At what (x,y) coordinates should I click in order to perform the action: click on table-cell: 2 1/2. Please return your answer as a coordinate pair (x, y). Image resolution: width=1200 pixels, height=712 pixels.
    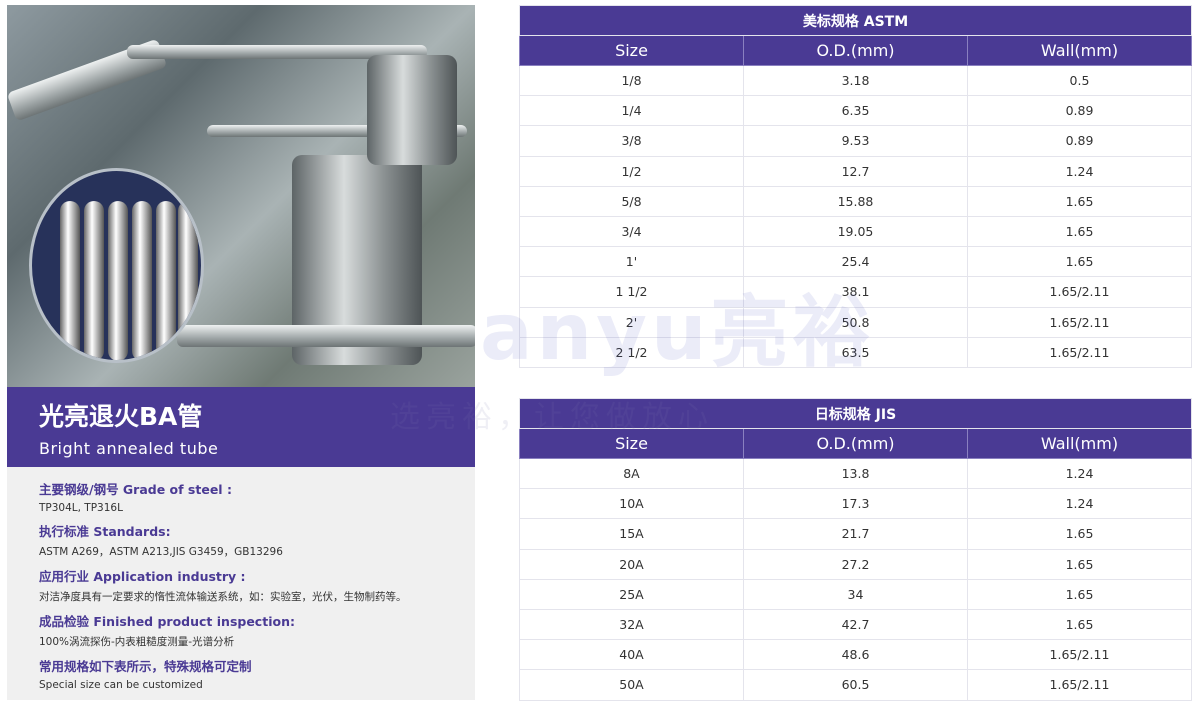
    Looking at the image, I should click on (631, 352).